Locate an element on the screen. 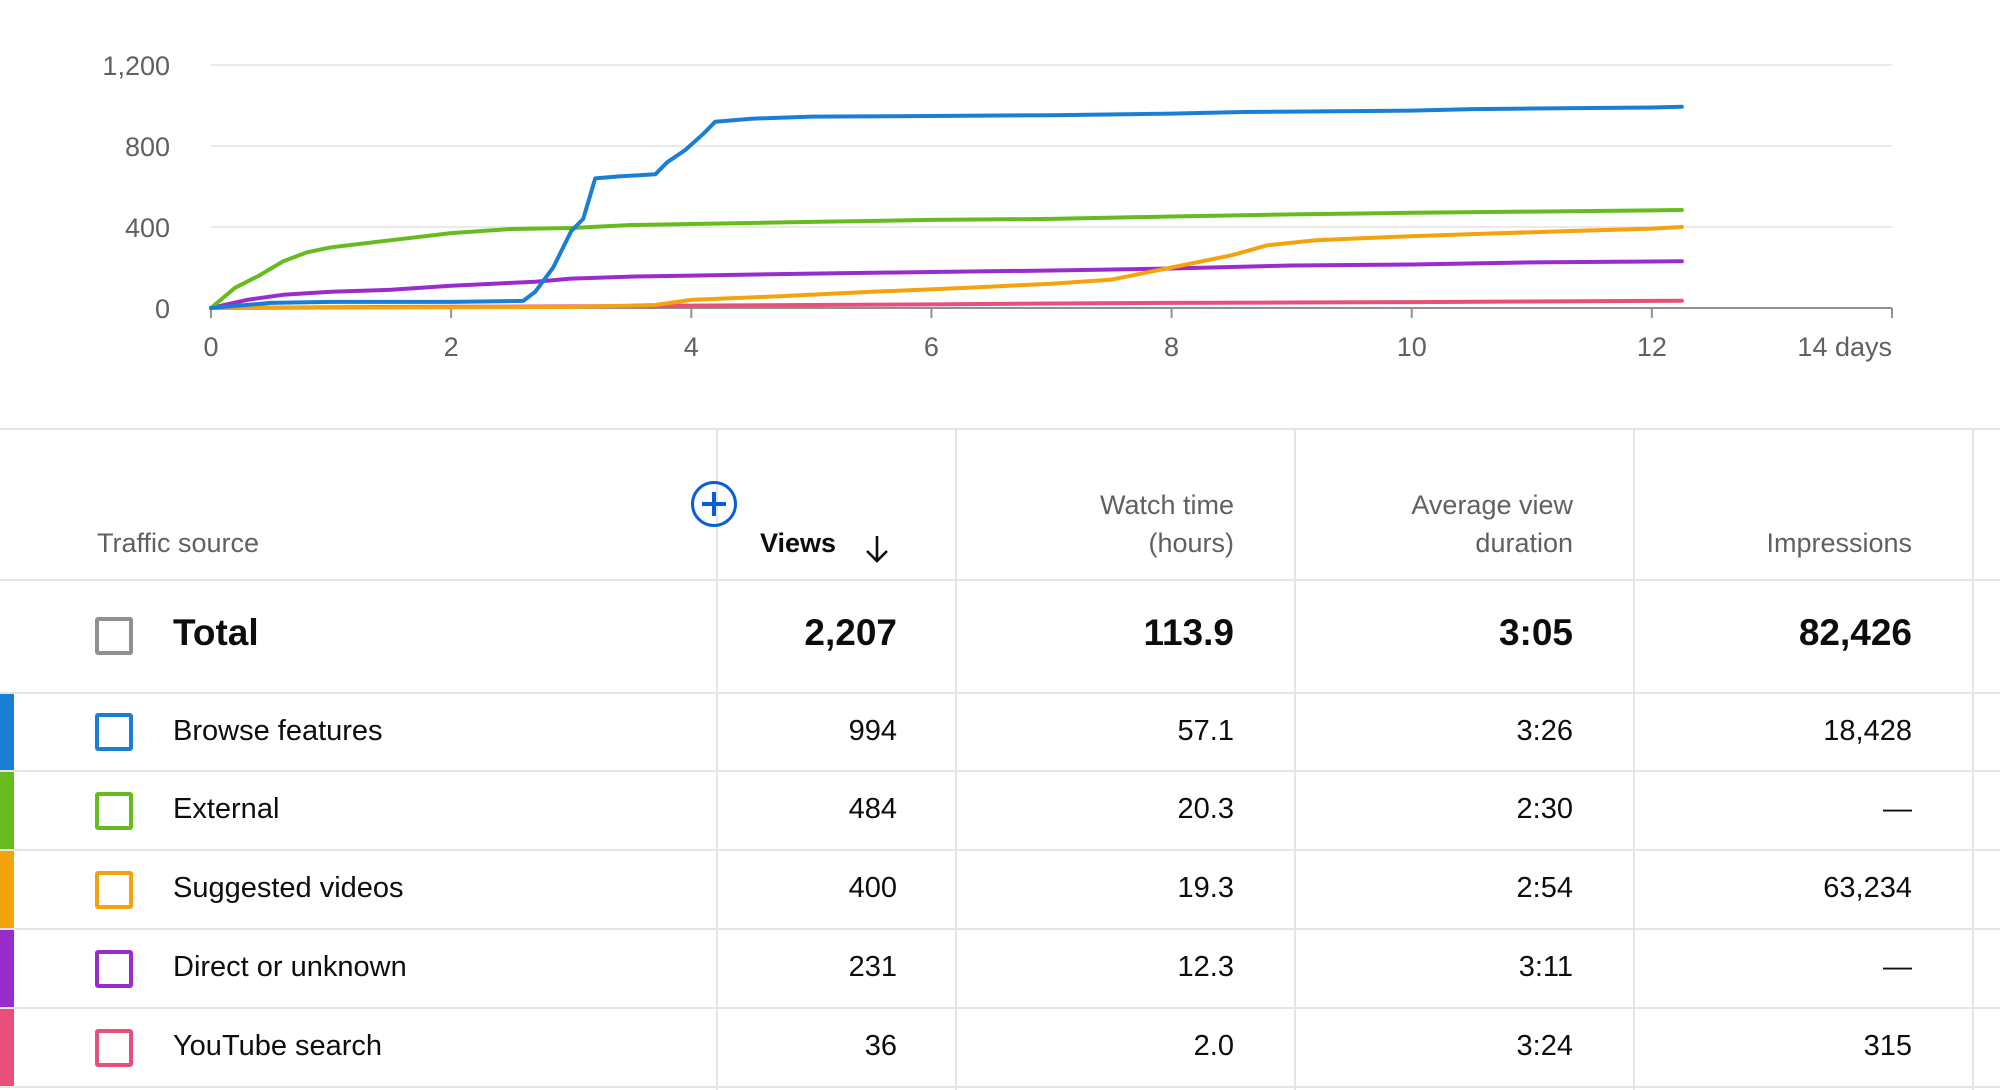 Image resolution: width=2000 pixels, height=1090 pixels. row-label: Direct or unknown is located at coordinates (290, 967).